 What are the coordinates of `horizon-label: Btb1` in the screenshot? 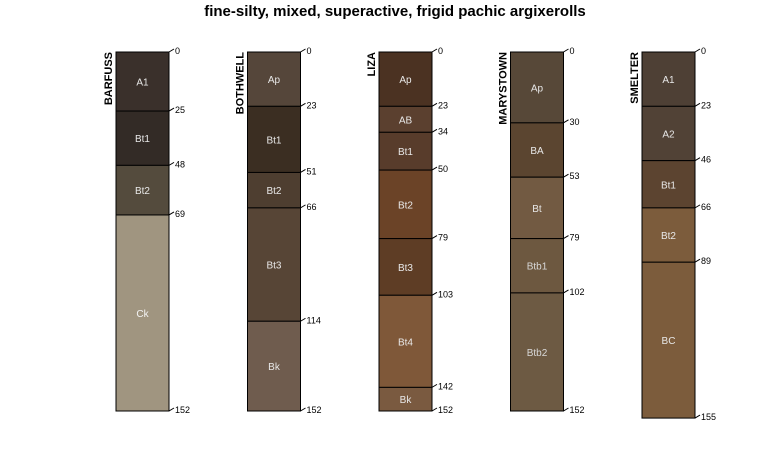 It's located at (537, 267).